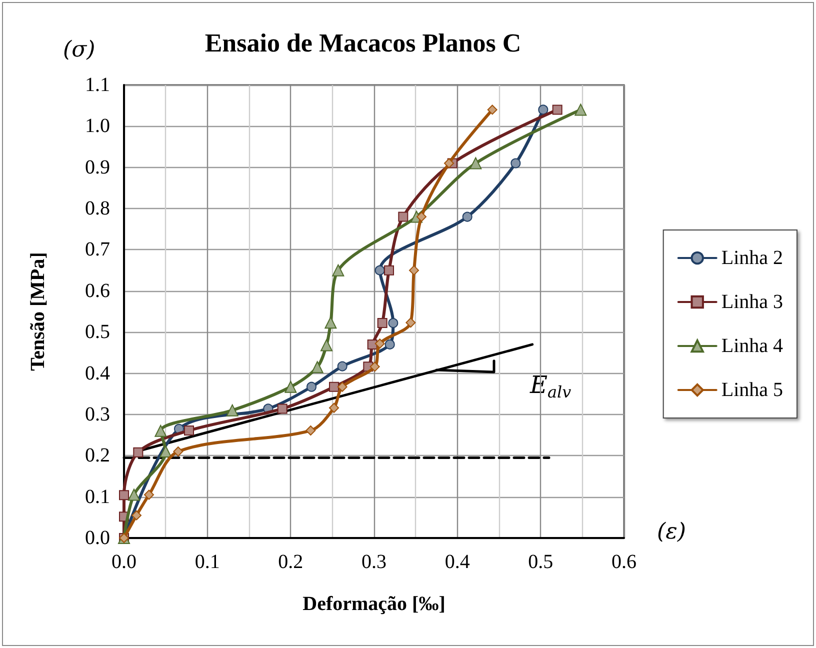  Describe the element at coordinates (374, 562) in the screenshot. I see `x-tick-label: 0.3` at that location.